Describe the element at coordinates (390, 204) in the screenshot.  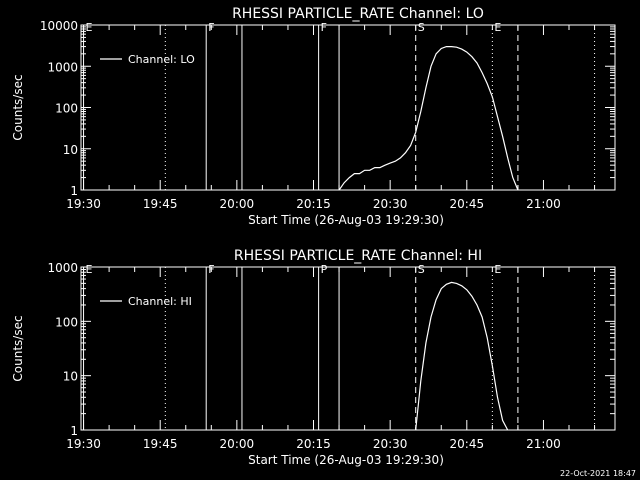
I see `chart1-xtick-label: 20:30` at that location.